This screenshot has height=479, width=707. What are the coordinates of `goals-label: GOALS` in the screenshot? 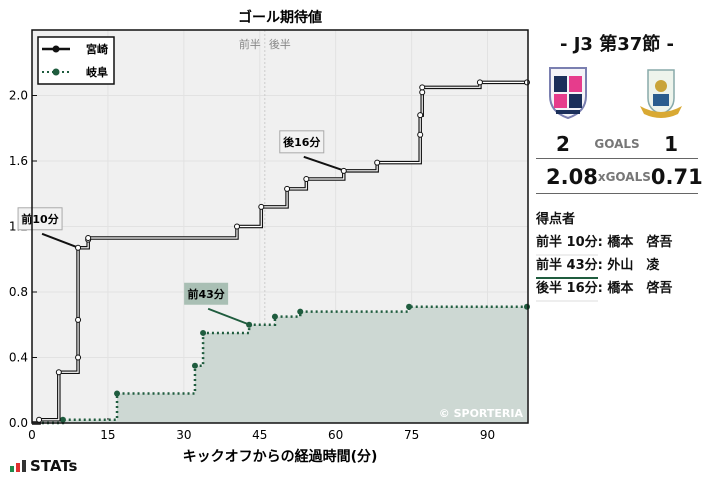 It's located at (617, 144).